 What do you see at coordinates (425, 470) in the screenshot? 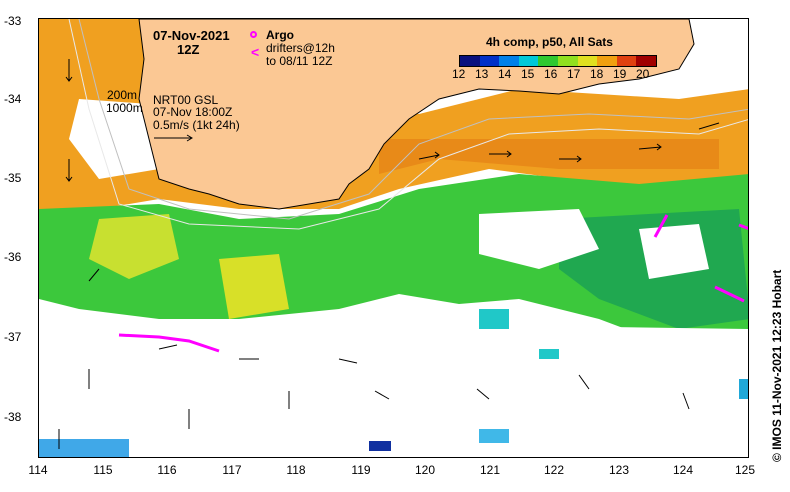
I see `lon-label: 120` at bounding box center [425, 470].